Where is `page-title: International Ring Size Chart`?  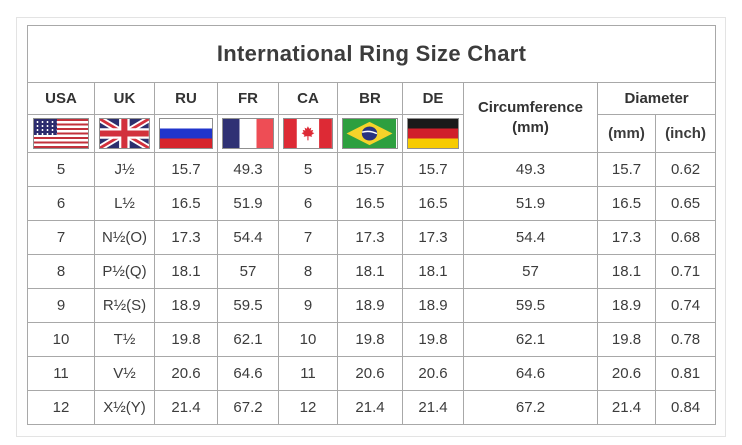
page-title: International Ring Size Chart is located at coordinates (371, 54).